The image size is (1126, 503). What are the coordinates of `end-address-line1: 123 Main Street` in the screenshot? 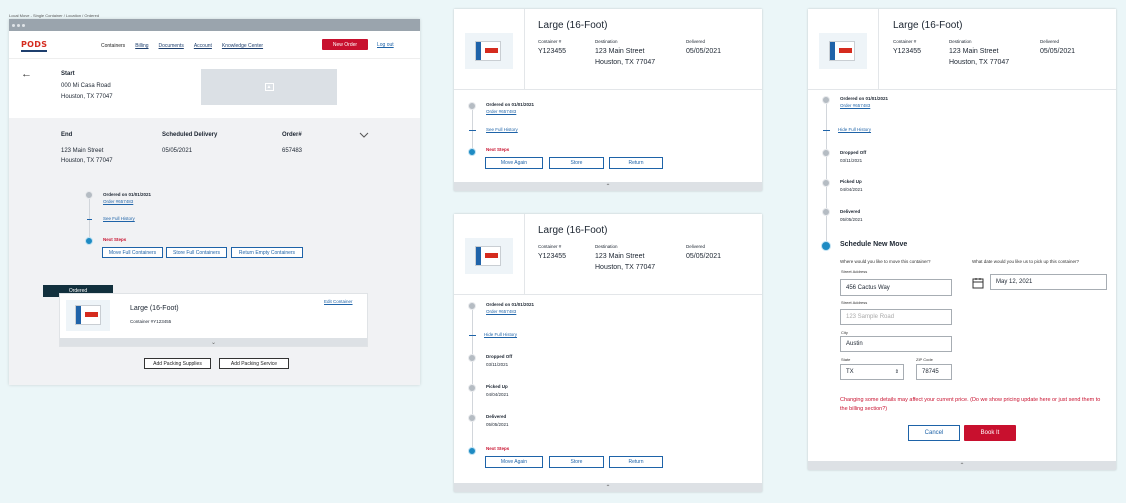 It's located at (82, 151).